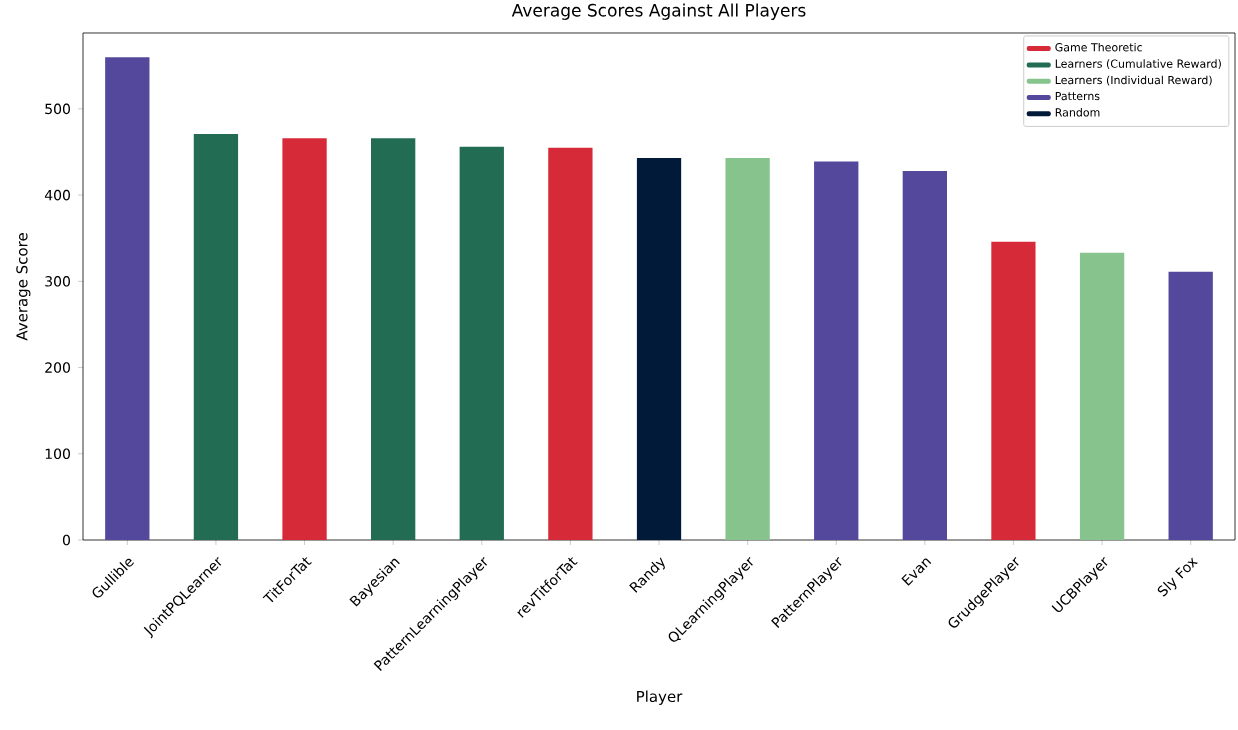 The width and height of the screenshot is (1238, 730). Describe the element at coordinates (57, 109) in the screenshot. I see `y-tick-label: 500` at that location.